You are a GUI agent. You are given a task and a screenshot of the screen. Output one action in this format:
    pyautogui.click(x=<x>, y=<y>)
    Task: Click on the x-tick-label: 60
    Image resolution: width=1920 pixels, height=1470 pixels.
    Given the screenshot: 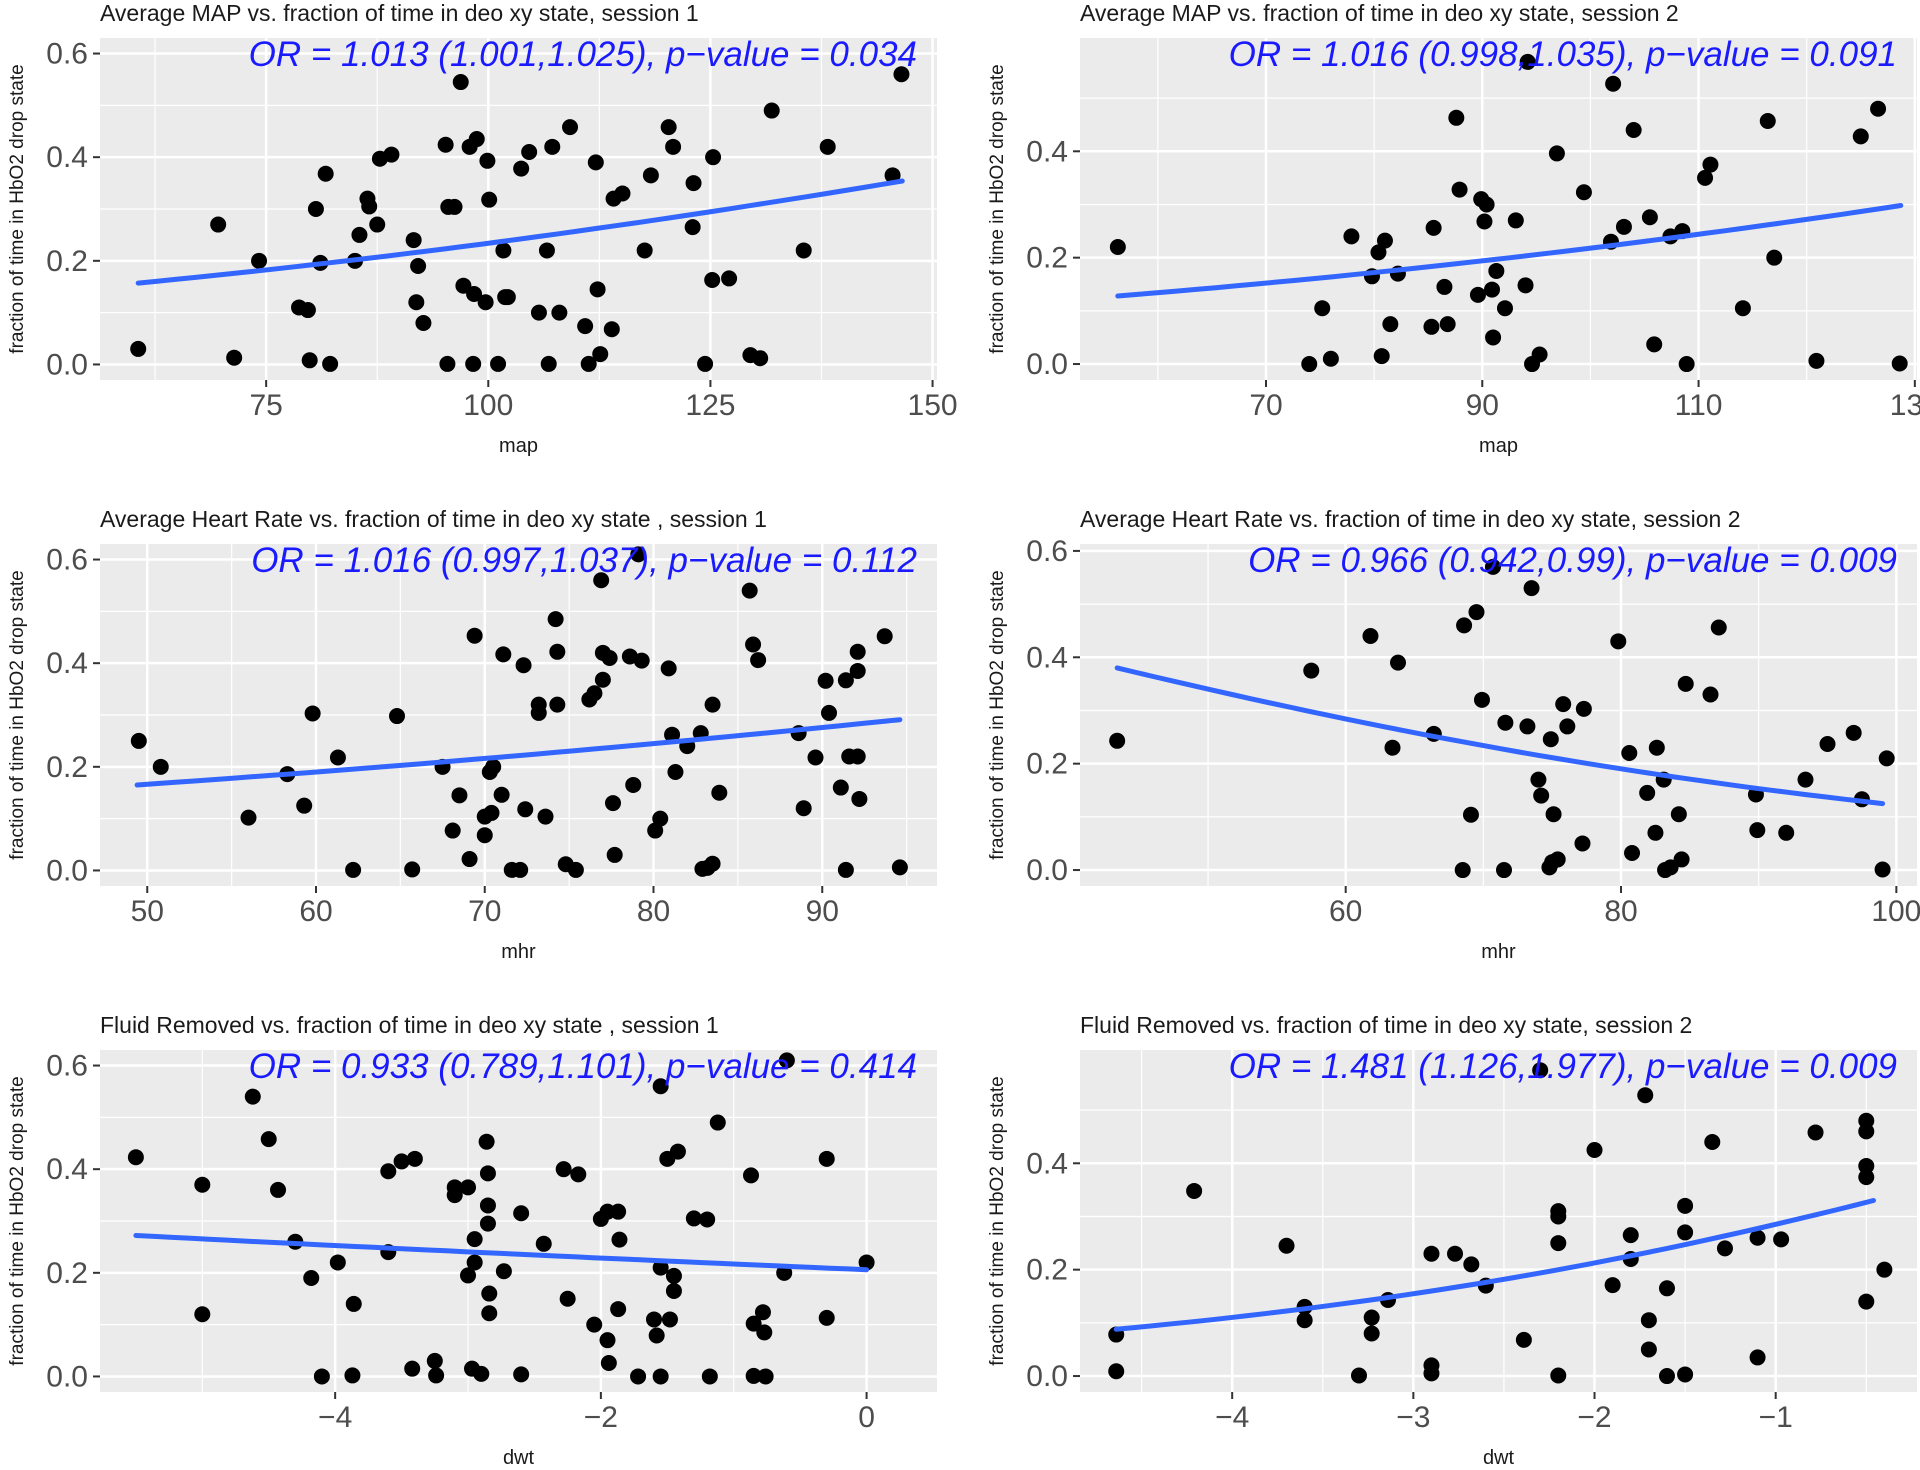 What is the action you would take?
    pyautogui.click(x=315, y=911)
    